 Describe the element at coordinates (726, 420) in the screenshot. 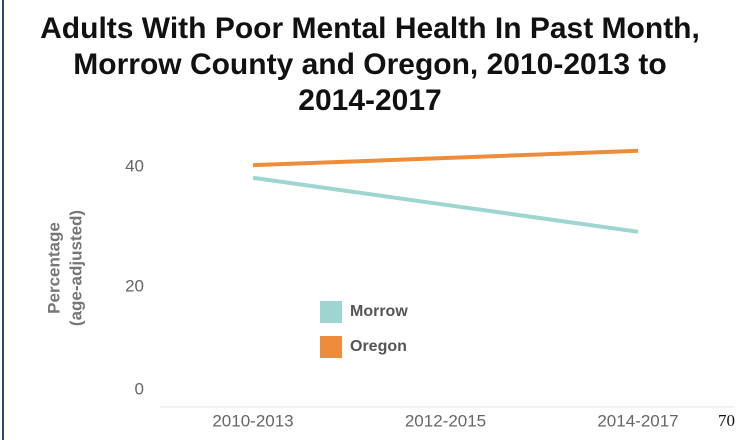

I see `page-number: 70` at that location.